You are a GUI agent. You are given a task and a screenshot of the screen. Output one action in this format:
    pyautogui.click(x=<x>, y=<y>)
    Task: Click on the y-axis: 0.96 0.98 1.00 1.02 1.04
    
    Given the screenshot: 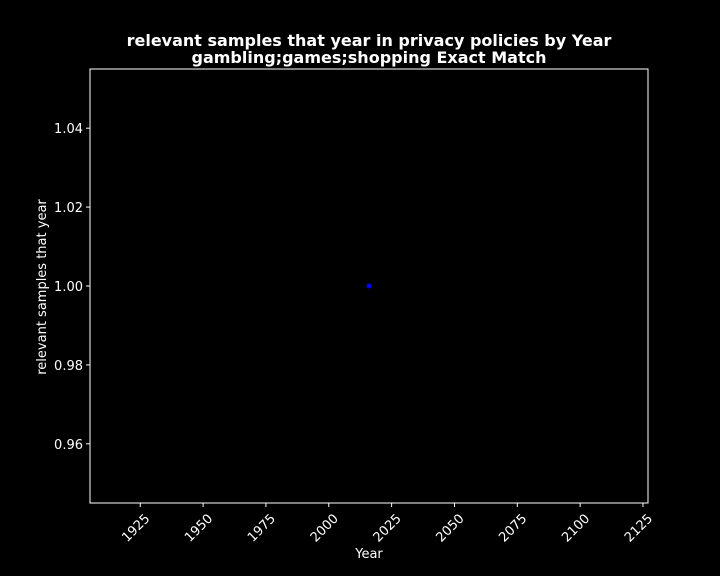 What is the action you would take?
    pyautogui.click(x=72, y=287)
    